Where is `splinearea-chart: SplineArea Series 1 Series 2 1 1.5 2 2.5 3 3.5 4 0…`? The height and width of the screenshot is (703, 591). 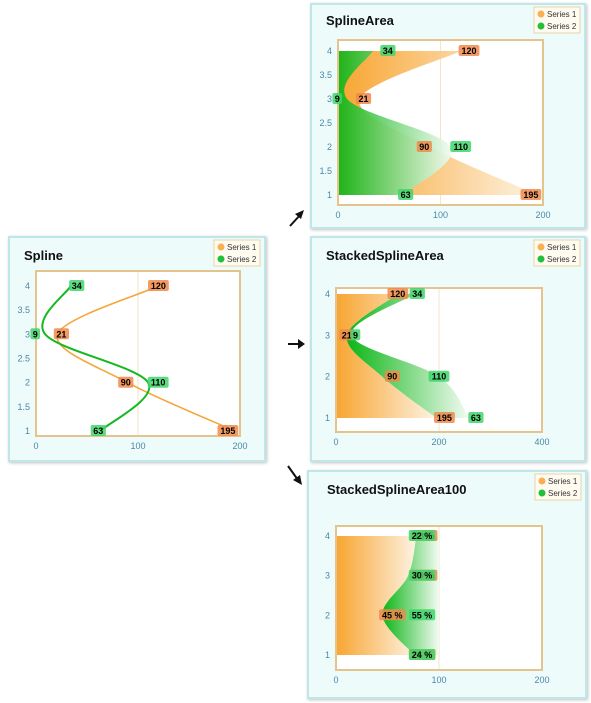 splinearea-chart: SplineArea Series 1 Series 2 1 1.5 2 2.5 3 3.5 4 0… is located at coordinates (450, 113).